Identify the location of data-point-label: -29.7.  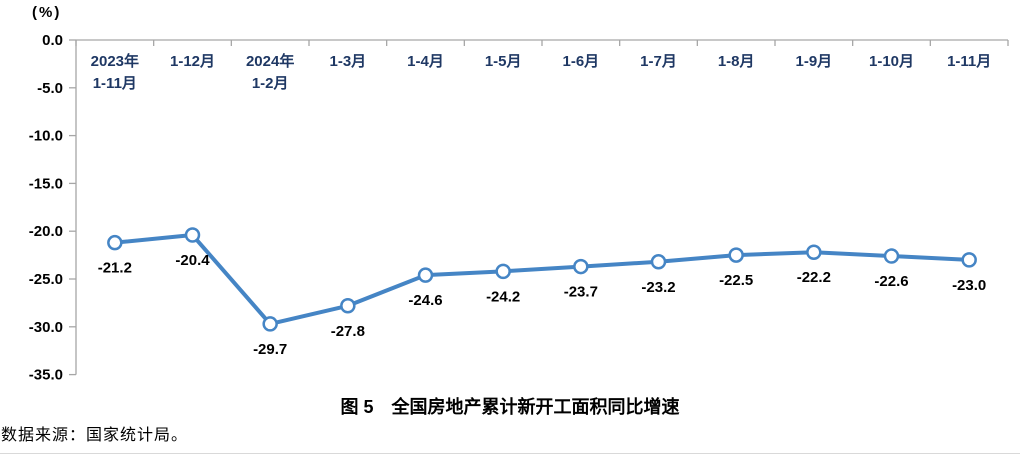
(270, 349).